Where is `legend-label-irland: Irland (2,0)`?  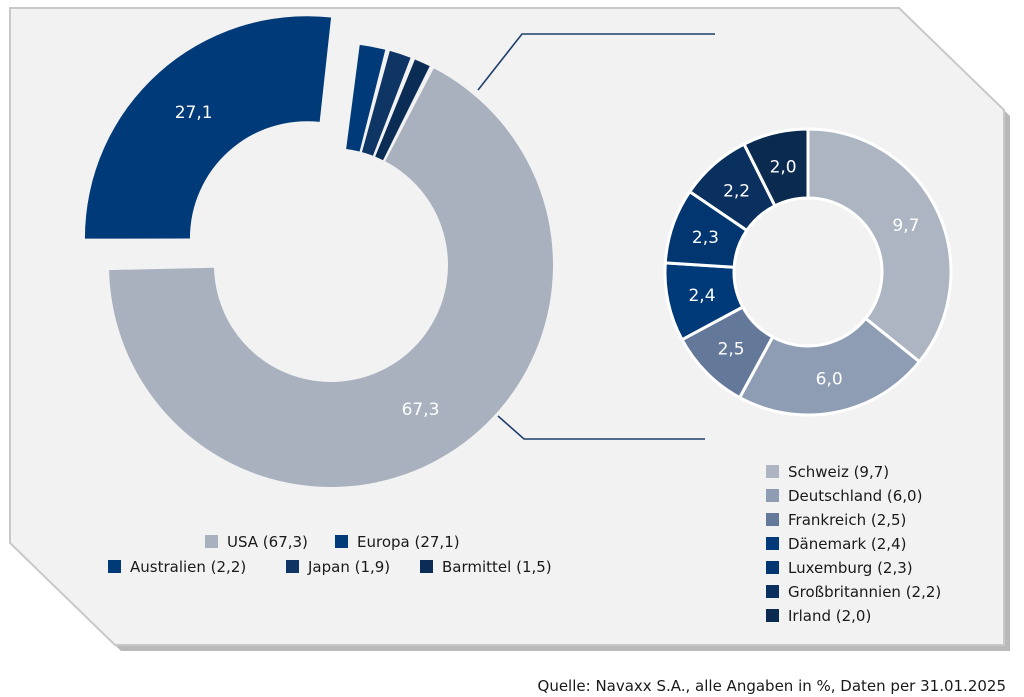
legend-label-irland: Irland (2,0) is located at coordinates (829, 616).